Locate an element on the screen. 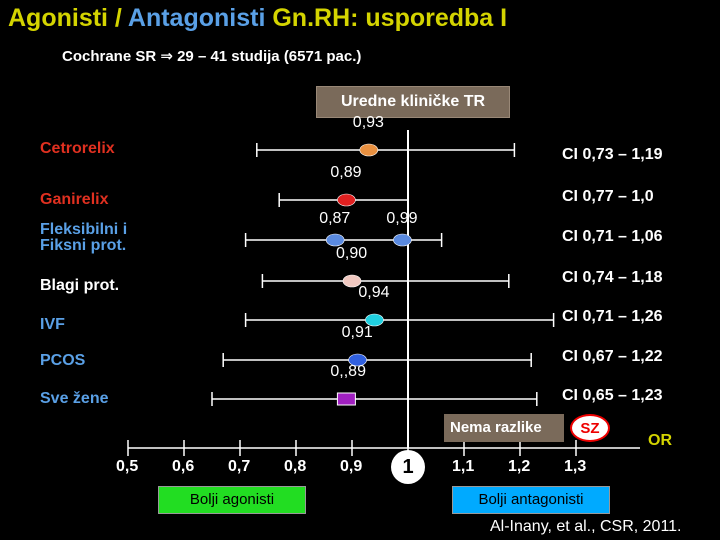  row-label: Sve žene is located at coordinates (74, 398).